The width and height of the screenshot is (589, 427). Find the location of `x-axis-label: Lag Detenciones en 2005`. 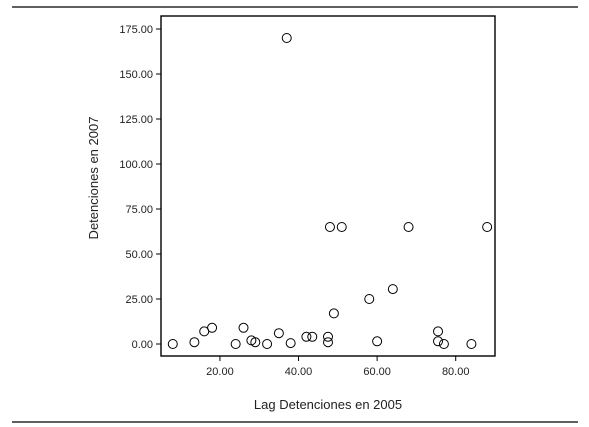

x-axis-label: Lag Detenciones en 2005 is located at coordinates (328, 404).